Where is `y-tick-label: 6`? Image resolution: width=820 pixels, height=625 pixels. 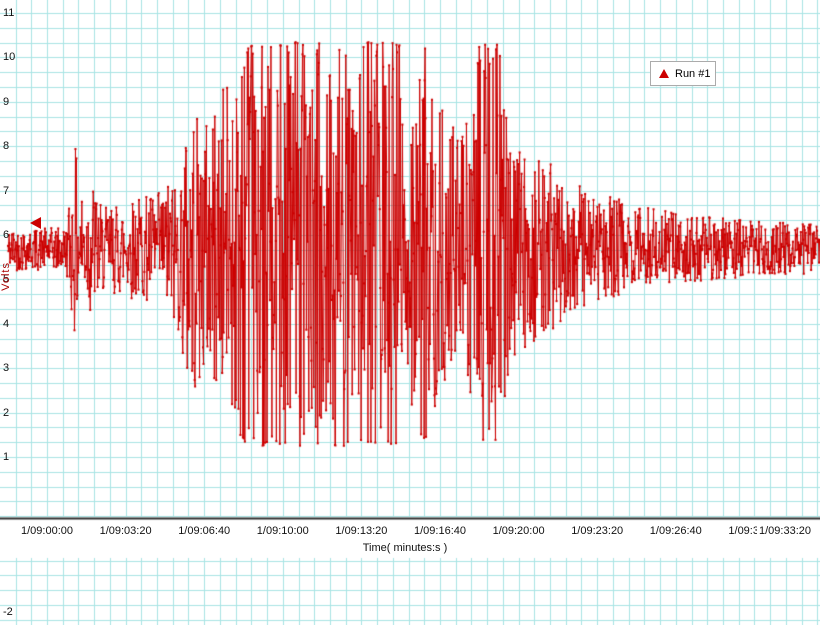 y-tick-label: 6 is located at coordinates (6, 235).